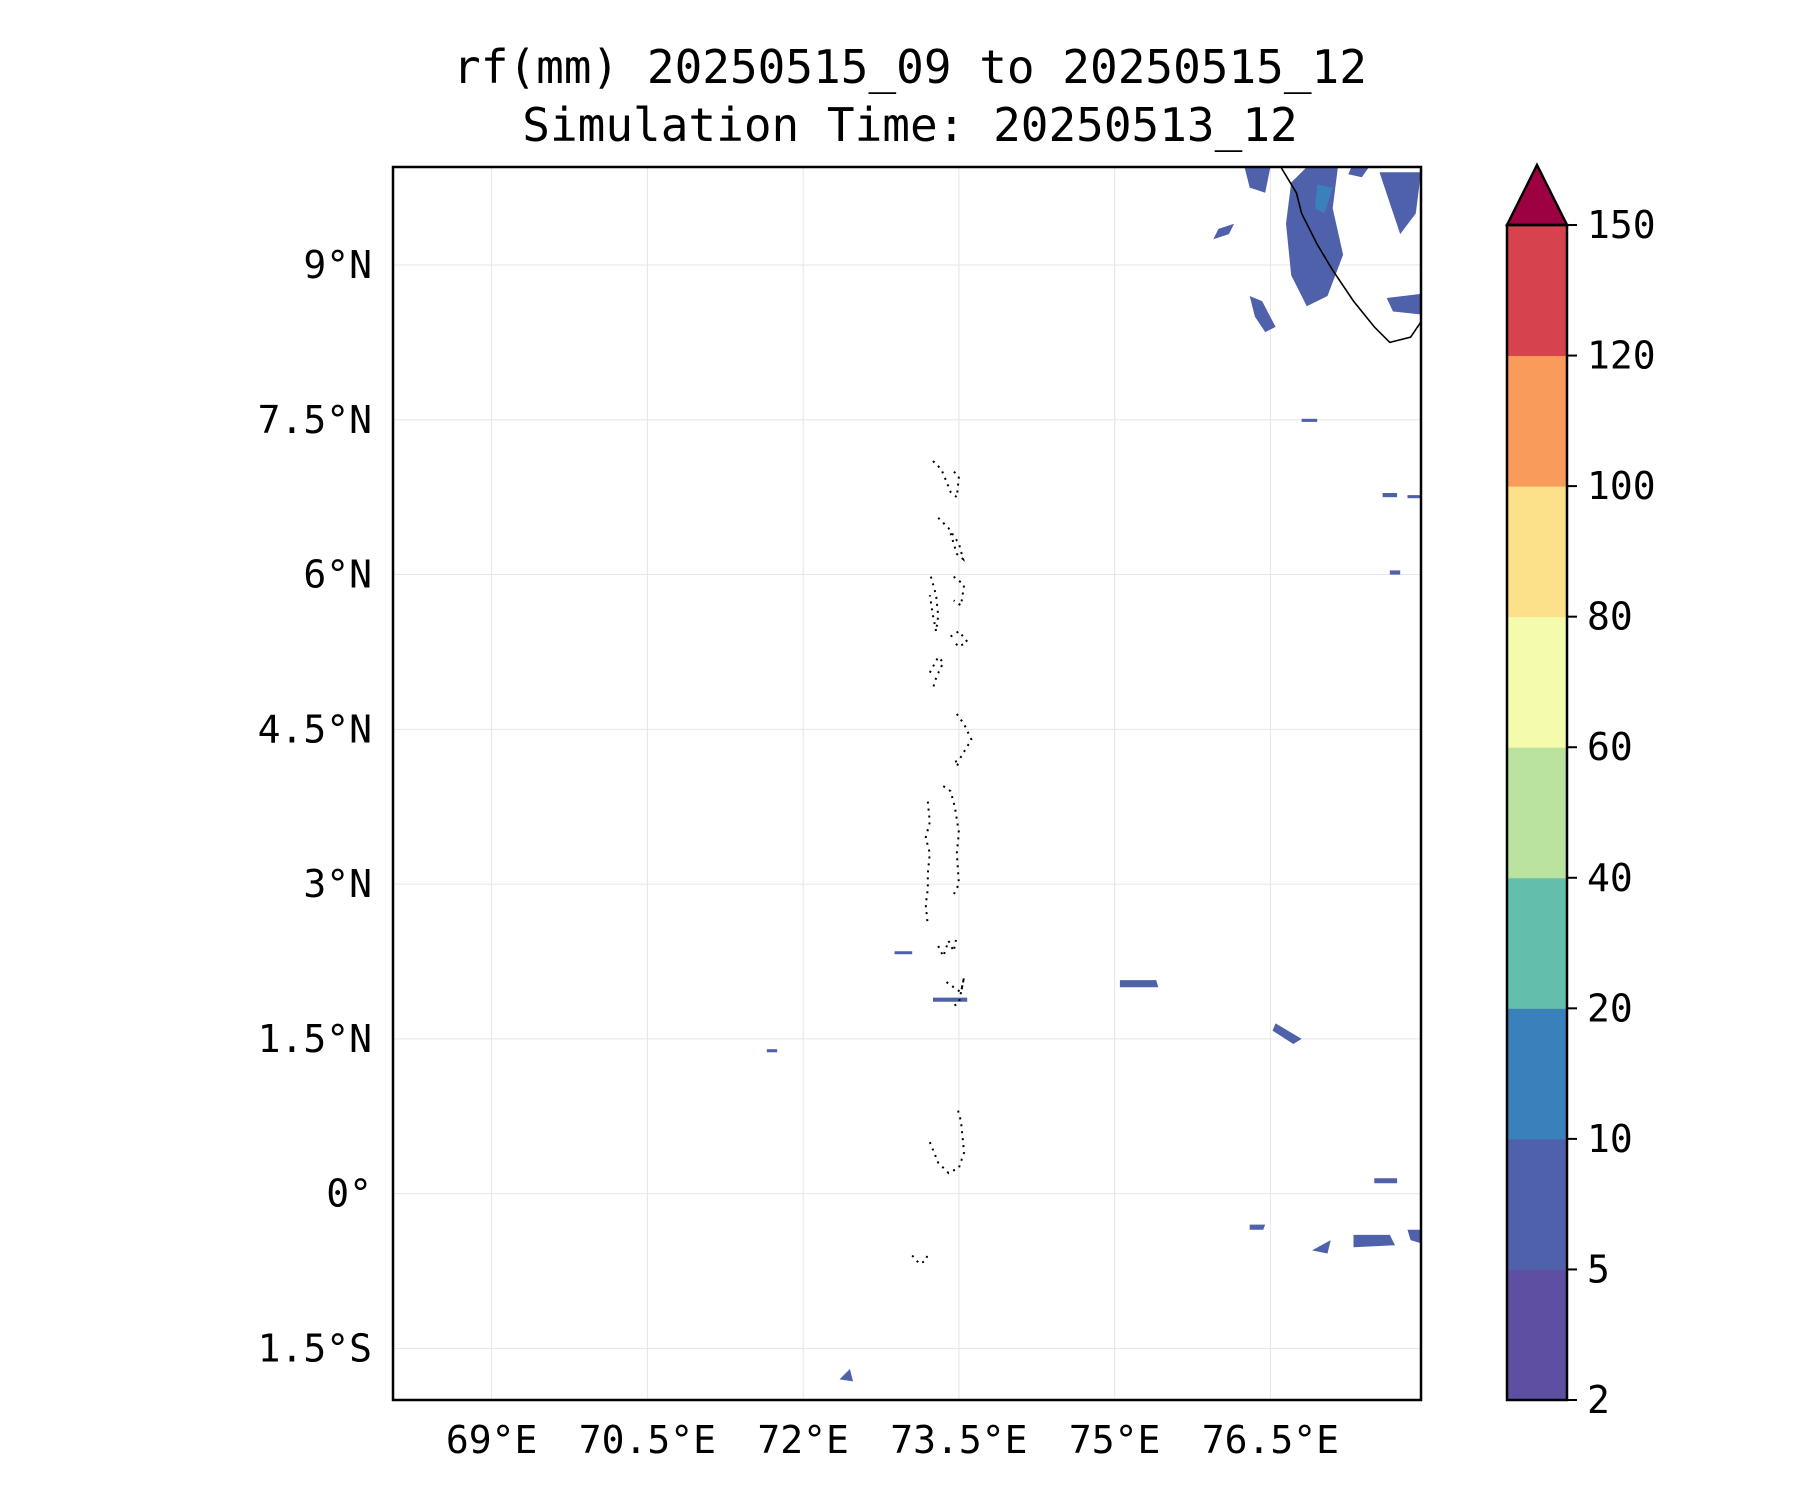 The image size is (1800, 1500). I want to click on colorbar-tick-label: 60, so click(1610, 747).